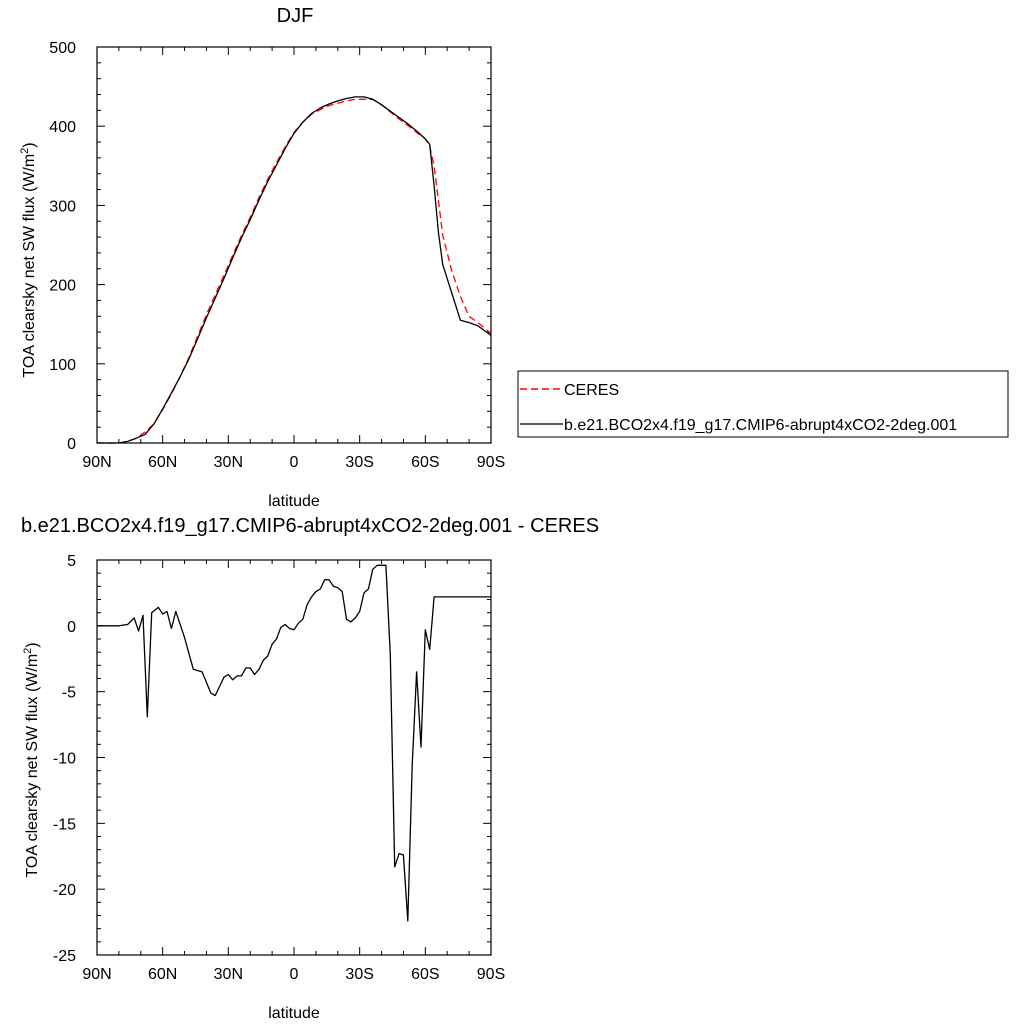 Image resolution: width=1024 pixels, height=1024 pixels. What do you see at coordinates (294, 974) in the screenshot?
I see `bottom-xtick-label: 0` at bounding box center [294, 974].